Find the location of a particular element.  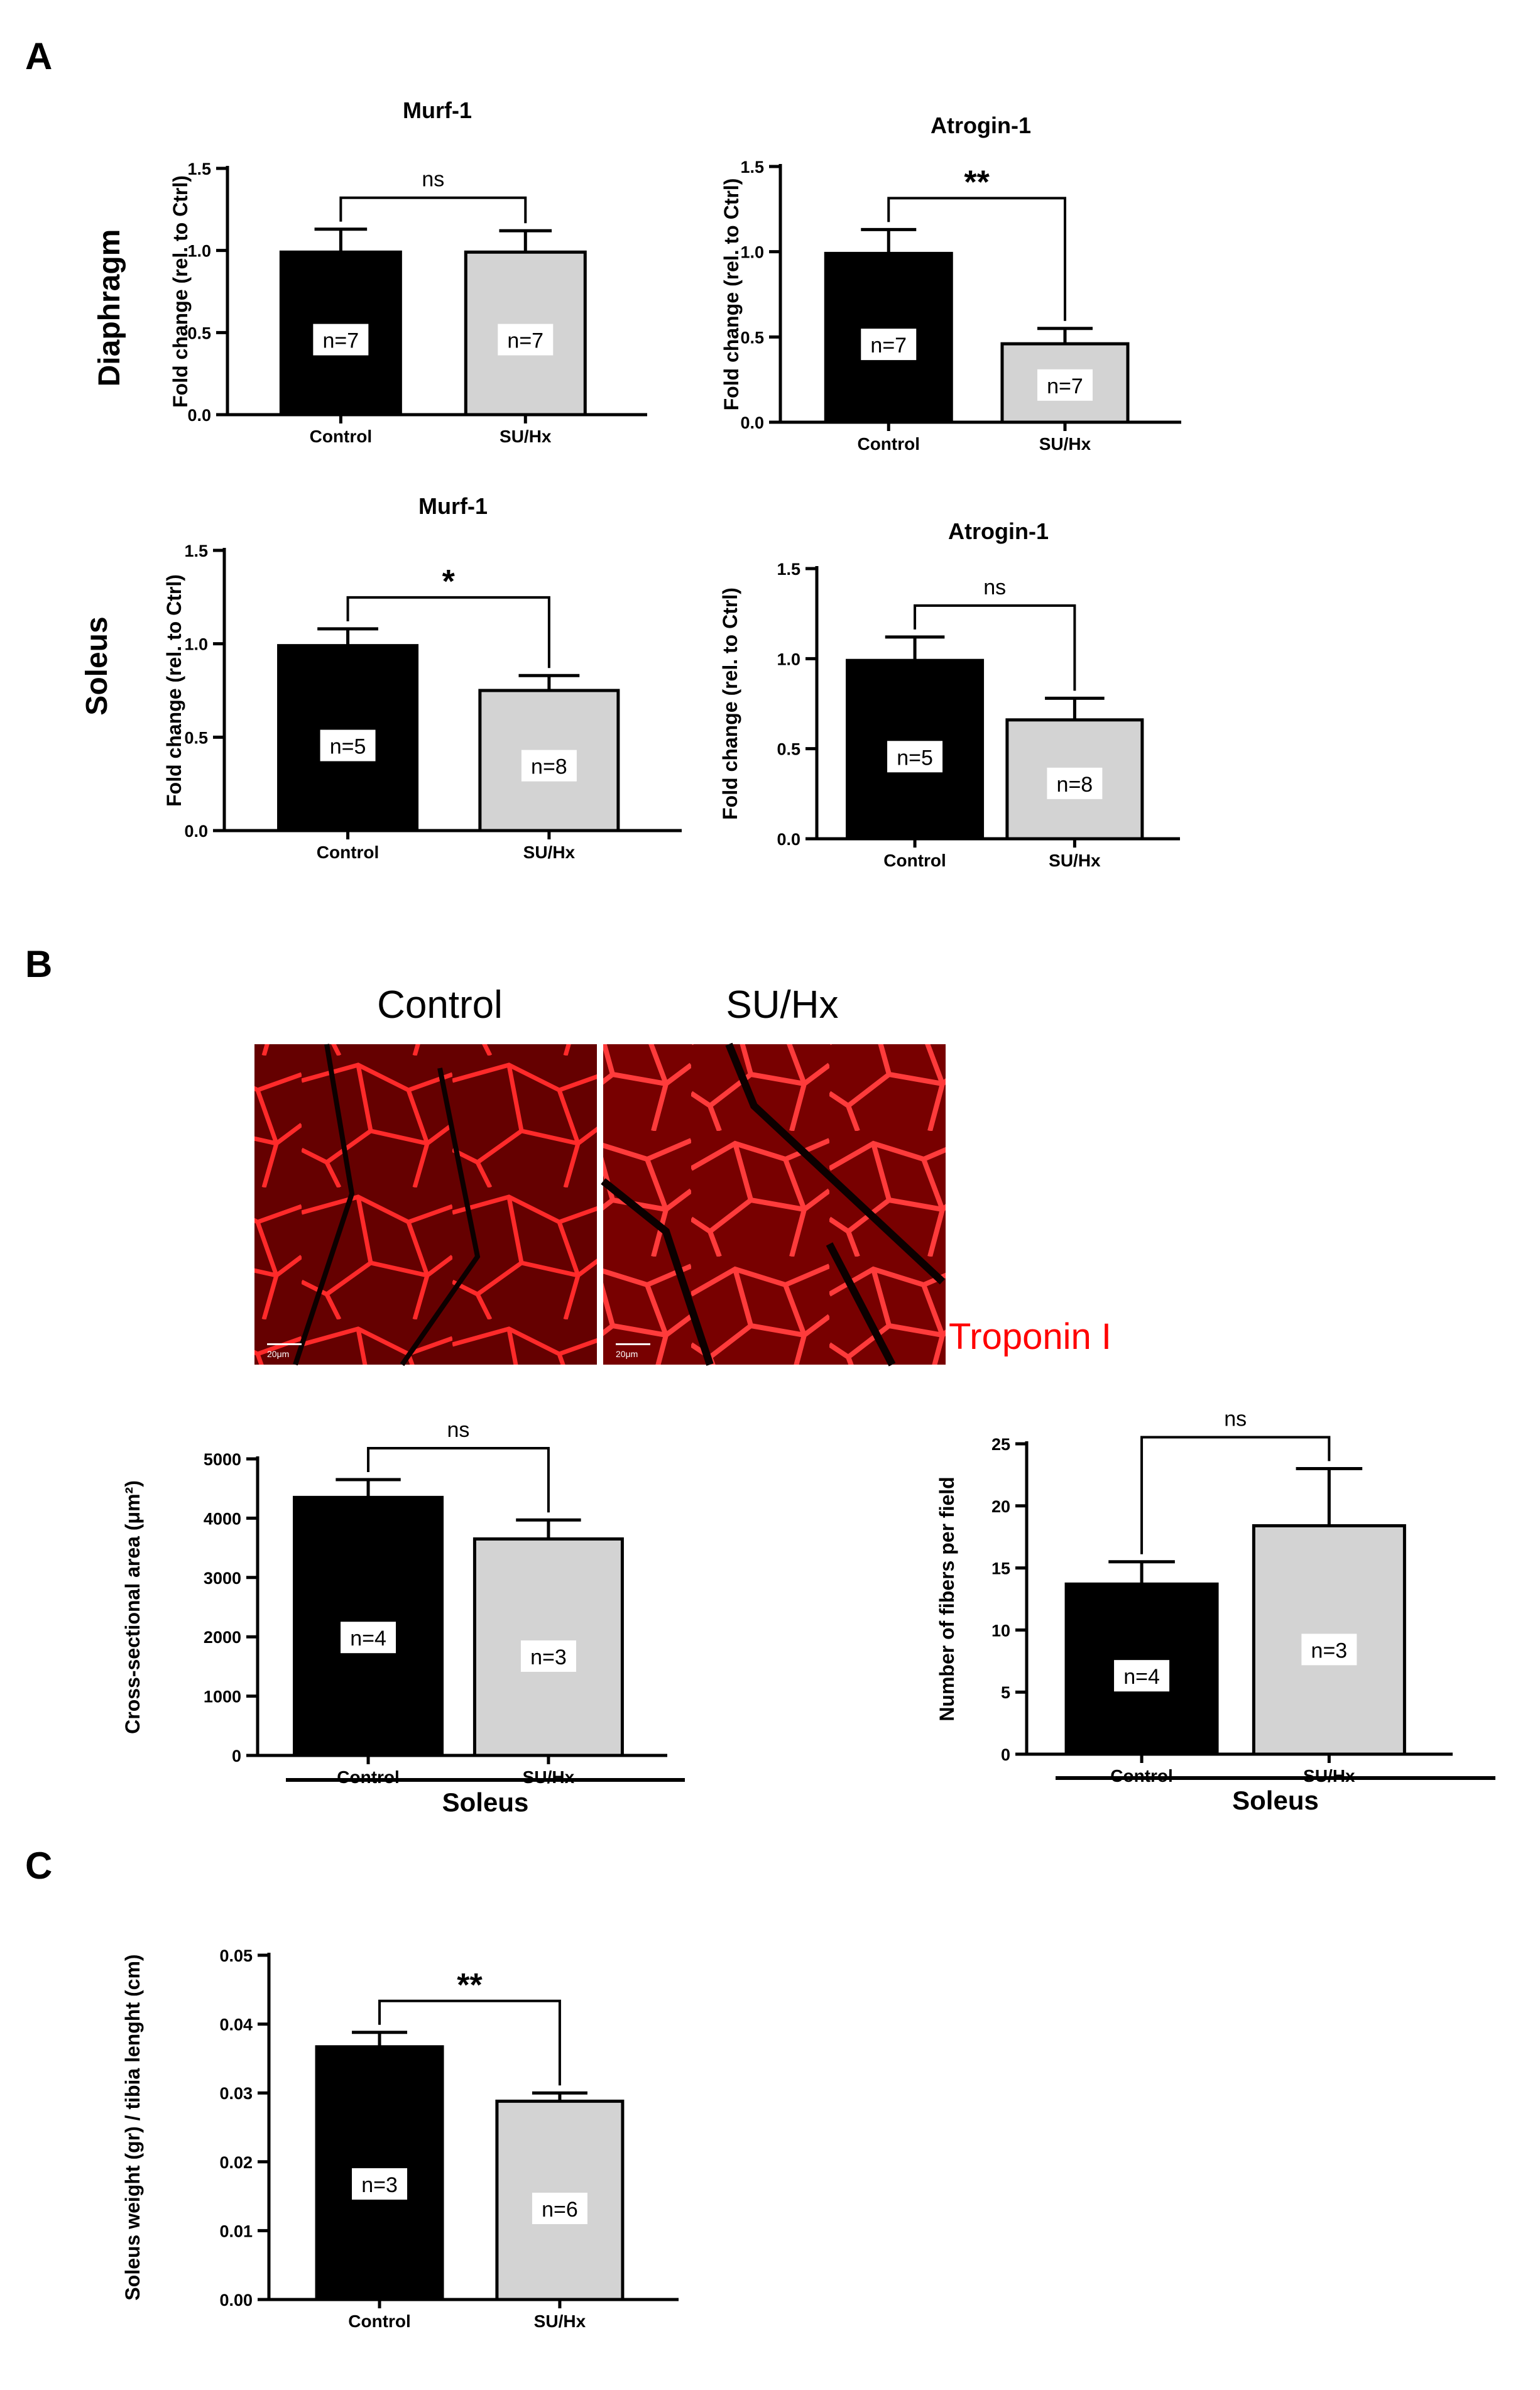

y-tick-label: 20 is located at coordinates (1000, 1506).